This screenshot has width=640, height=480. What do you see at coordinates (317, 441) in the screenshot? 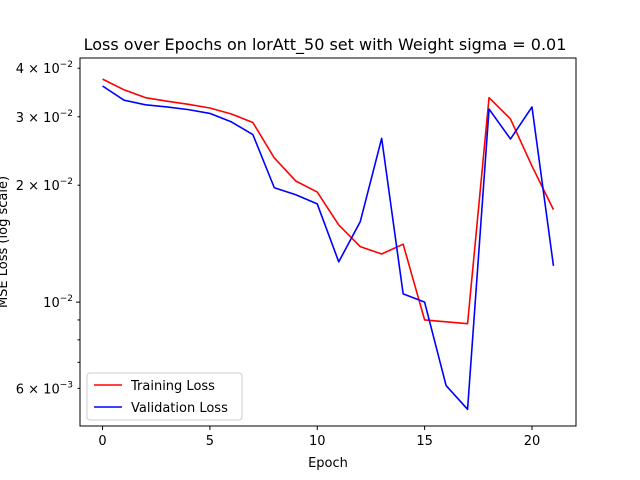
I see `x-tick-label: 10` at bounding box center [317, 441].